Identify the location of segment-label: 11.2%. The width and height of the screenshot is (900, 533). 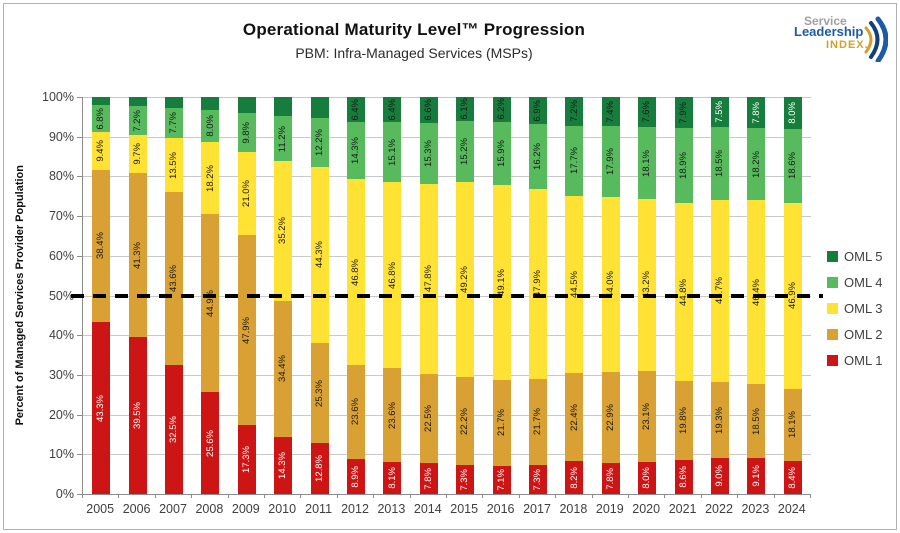
(283, 138).